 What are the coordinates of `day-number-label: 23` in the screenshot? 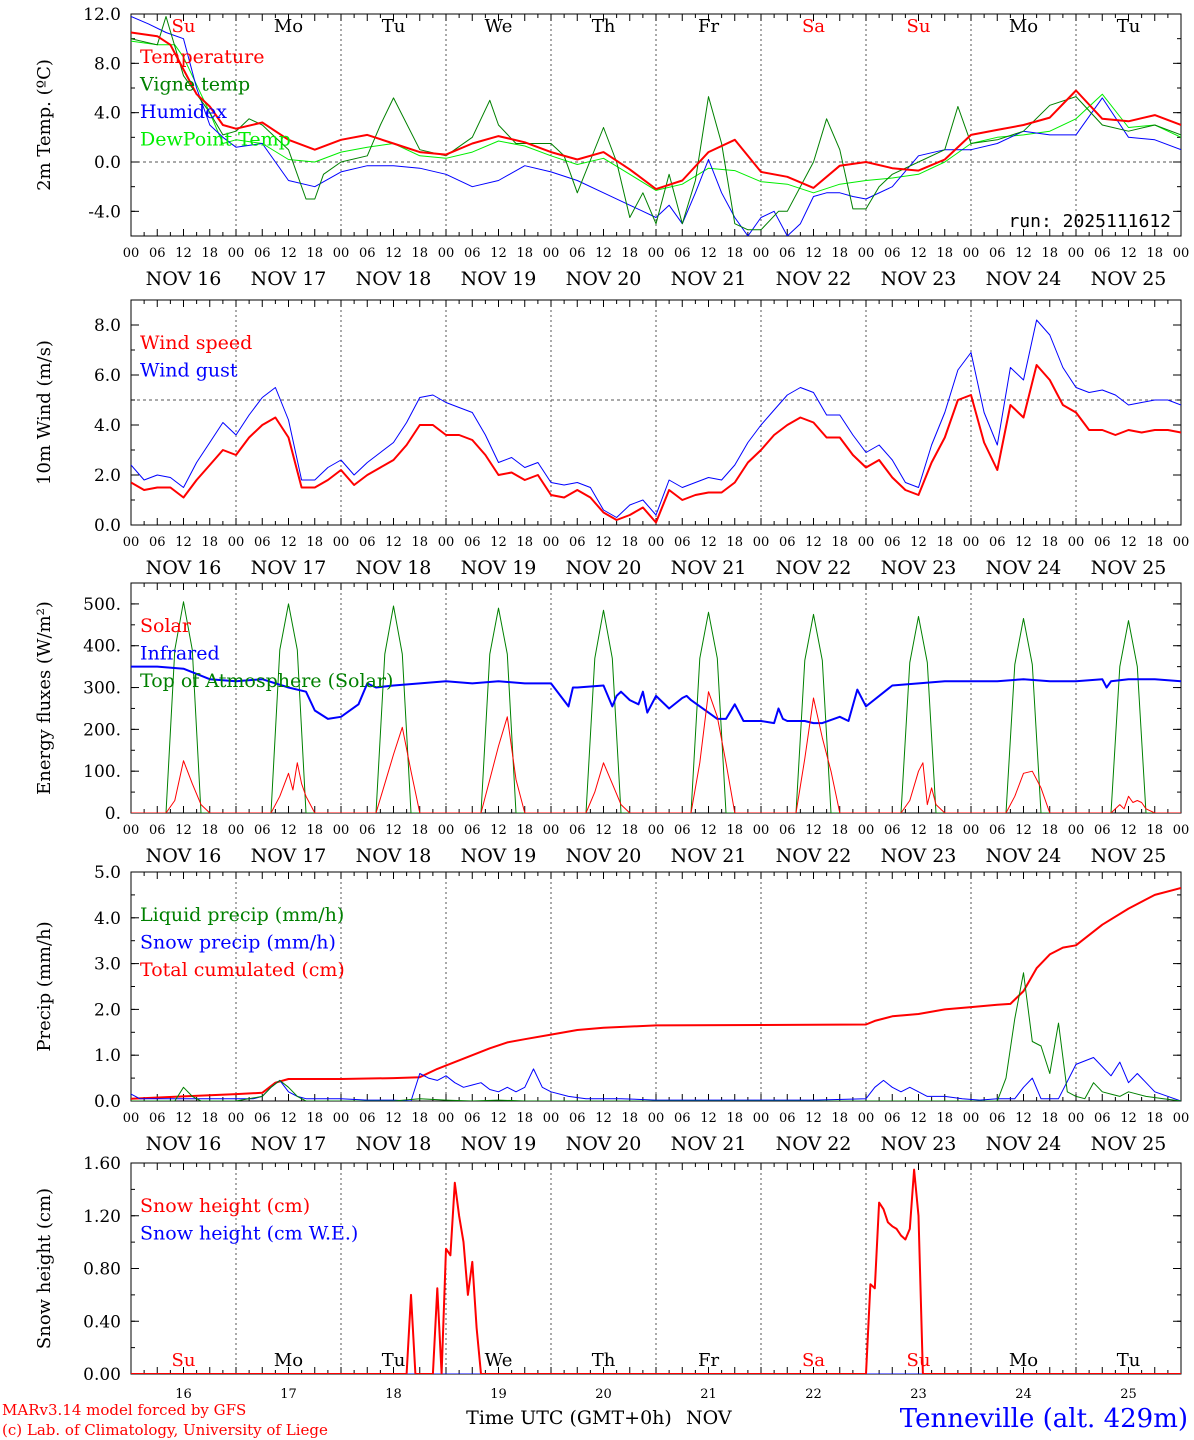 It's located at (918, 1394).